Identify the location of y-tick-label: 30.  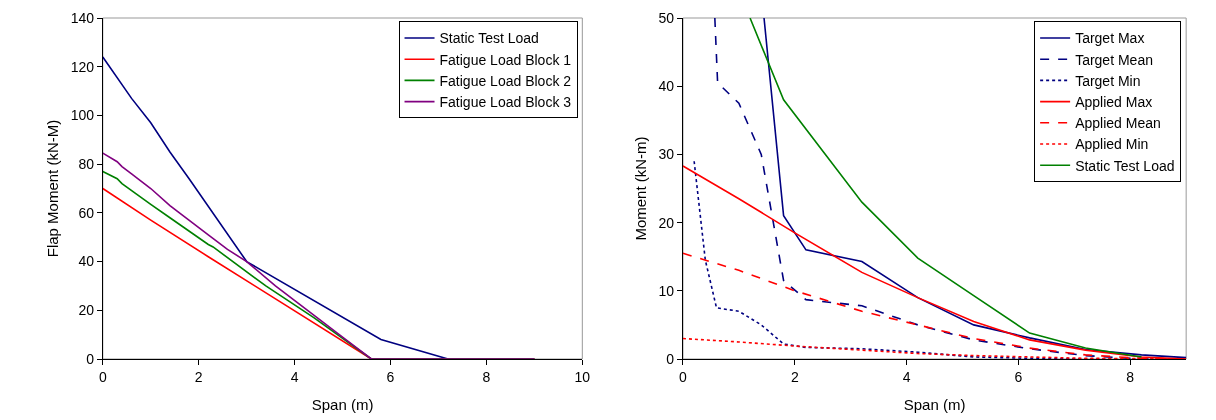
(666, 154).